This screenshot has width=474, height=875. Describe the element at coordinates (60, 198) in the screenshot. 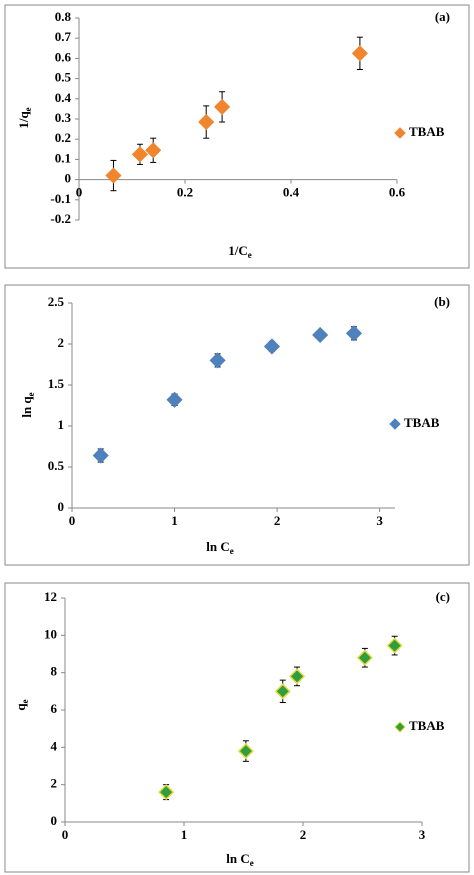

I see `y-tick-label: -0.1` at that location.